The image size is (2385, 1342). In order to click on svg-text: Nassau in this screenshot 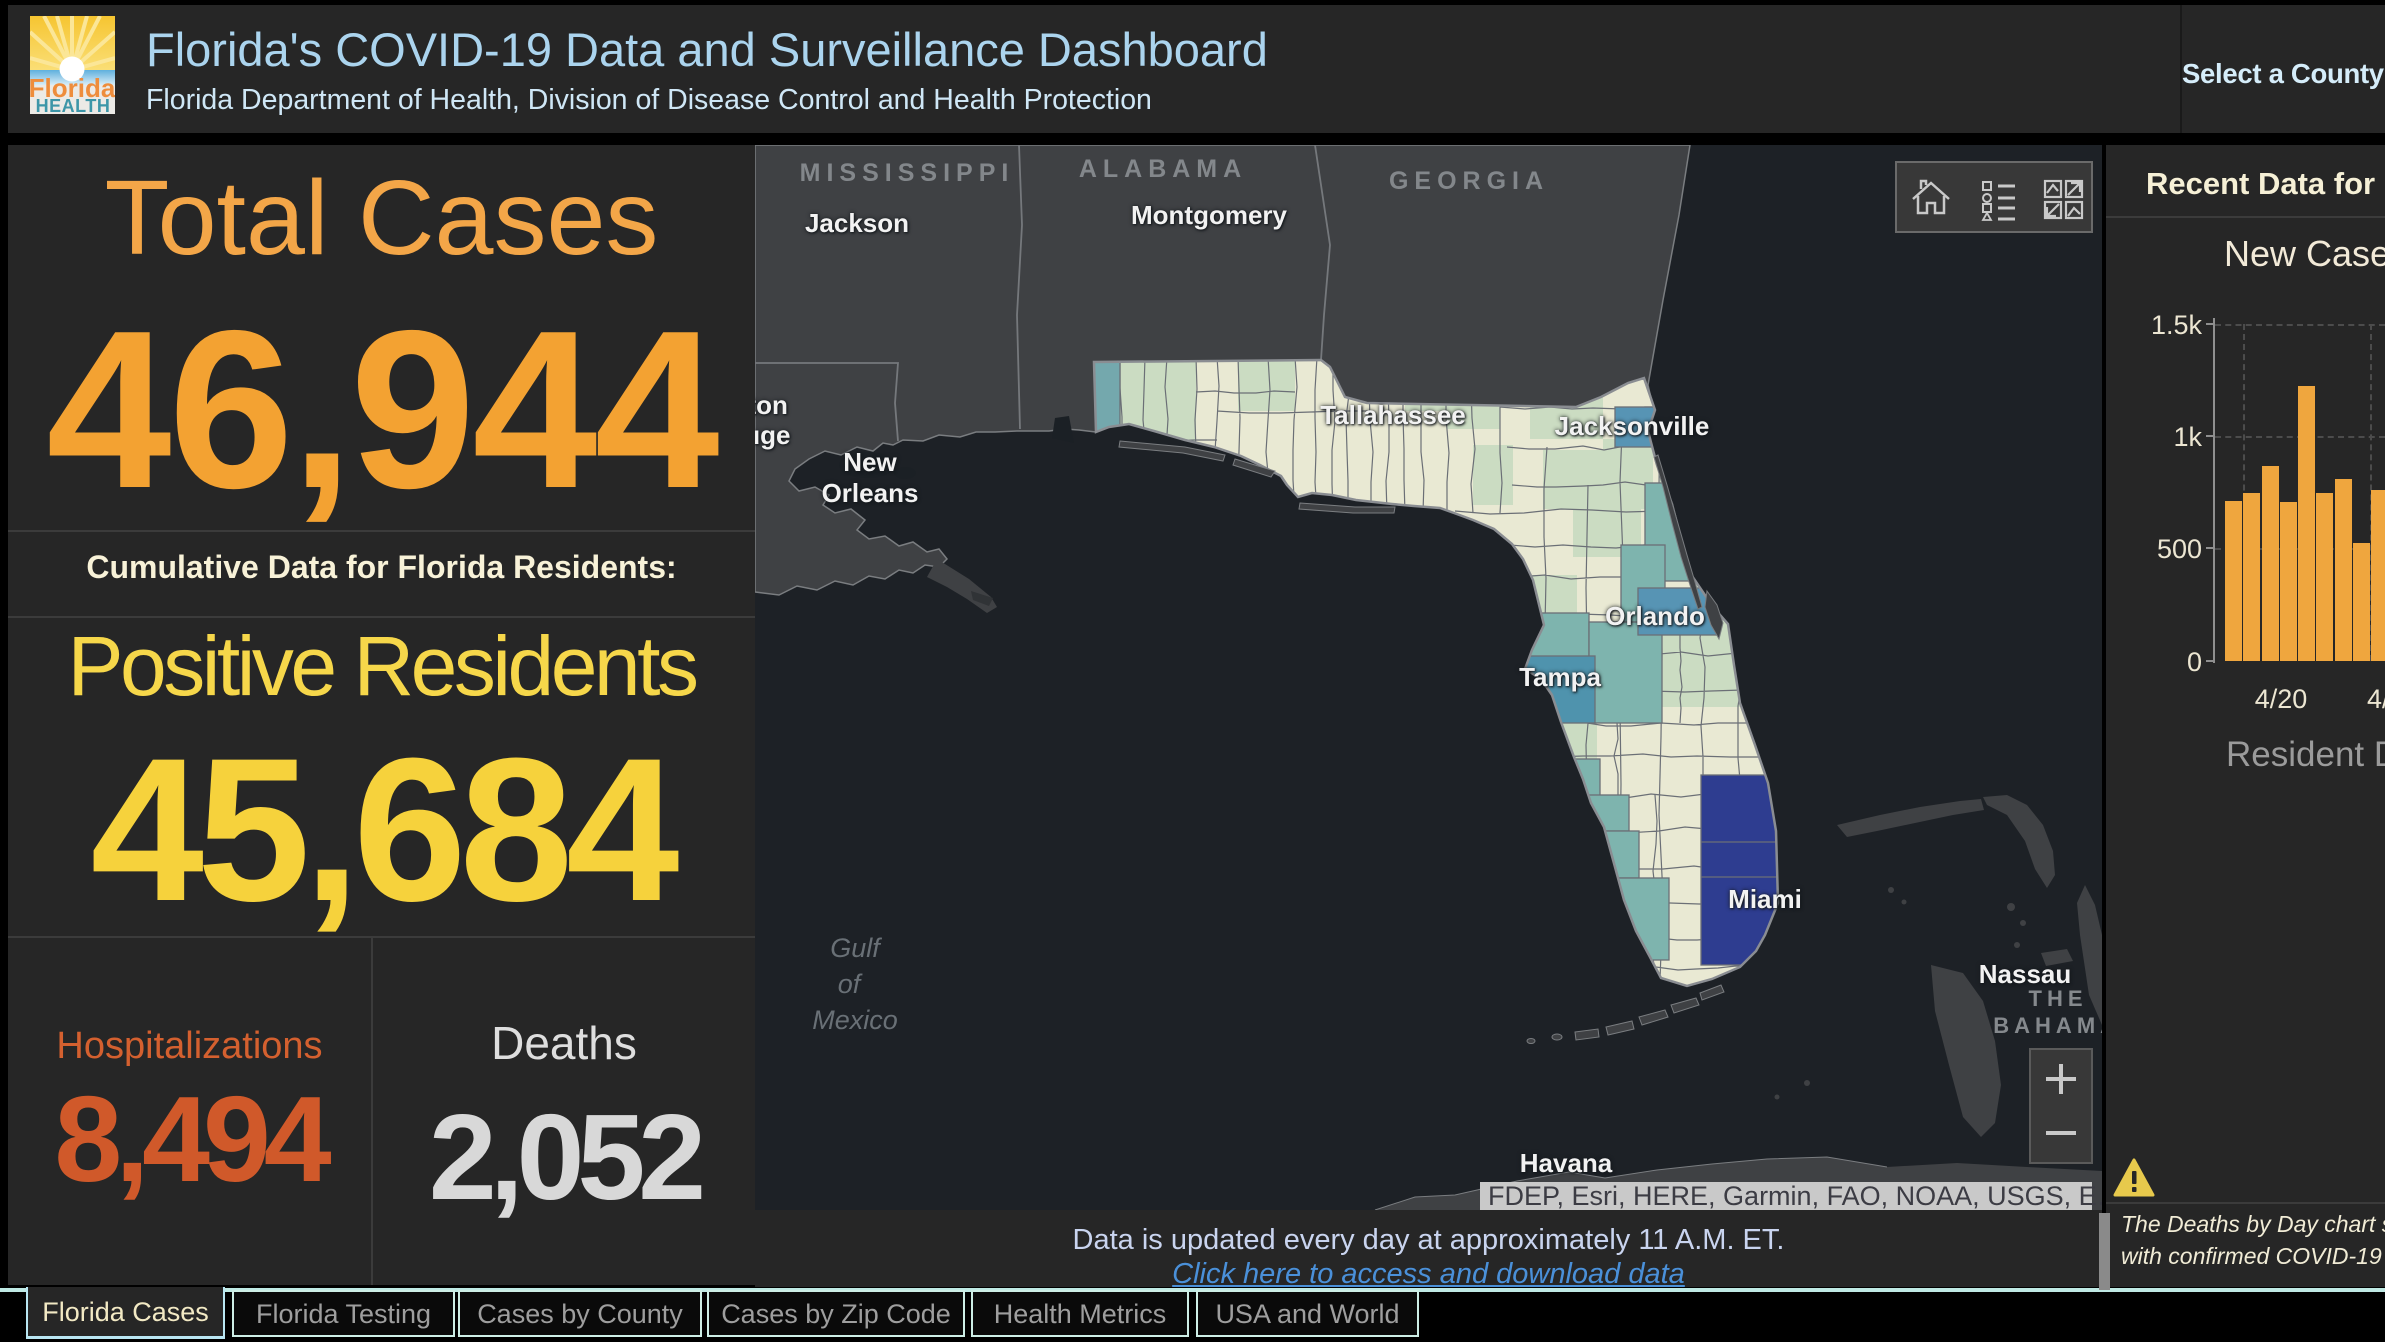, I will do `click(2025, 974)`.